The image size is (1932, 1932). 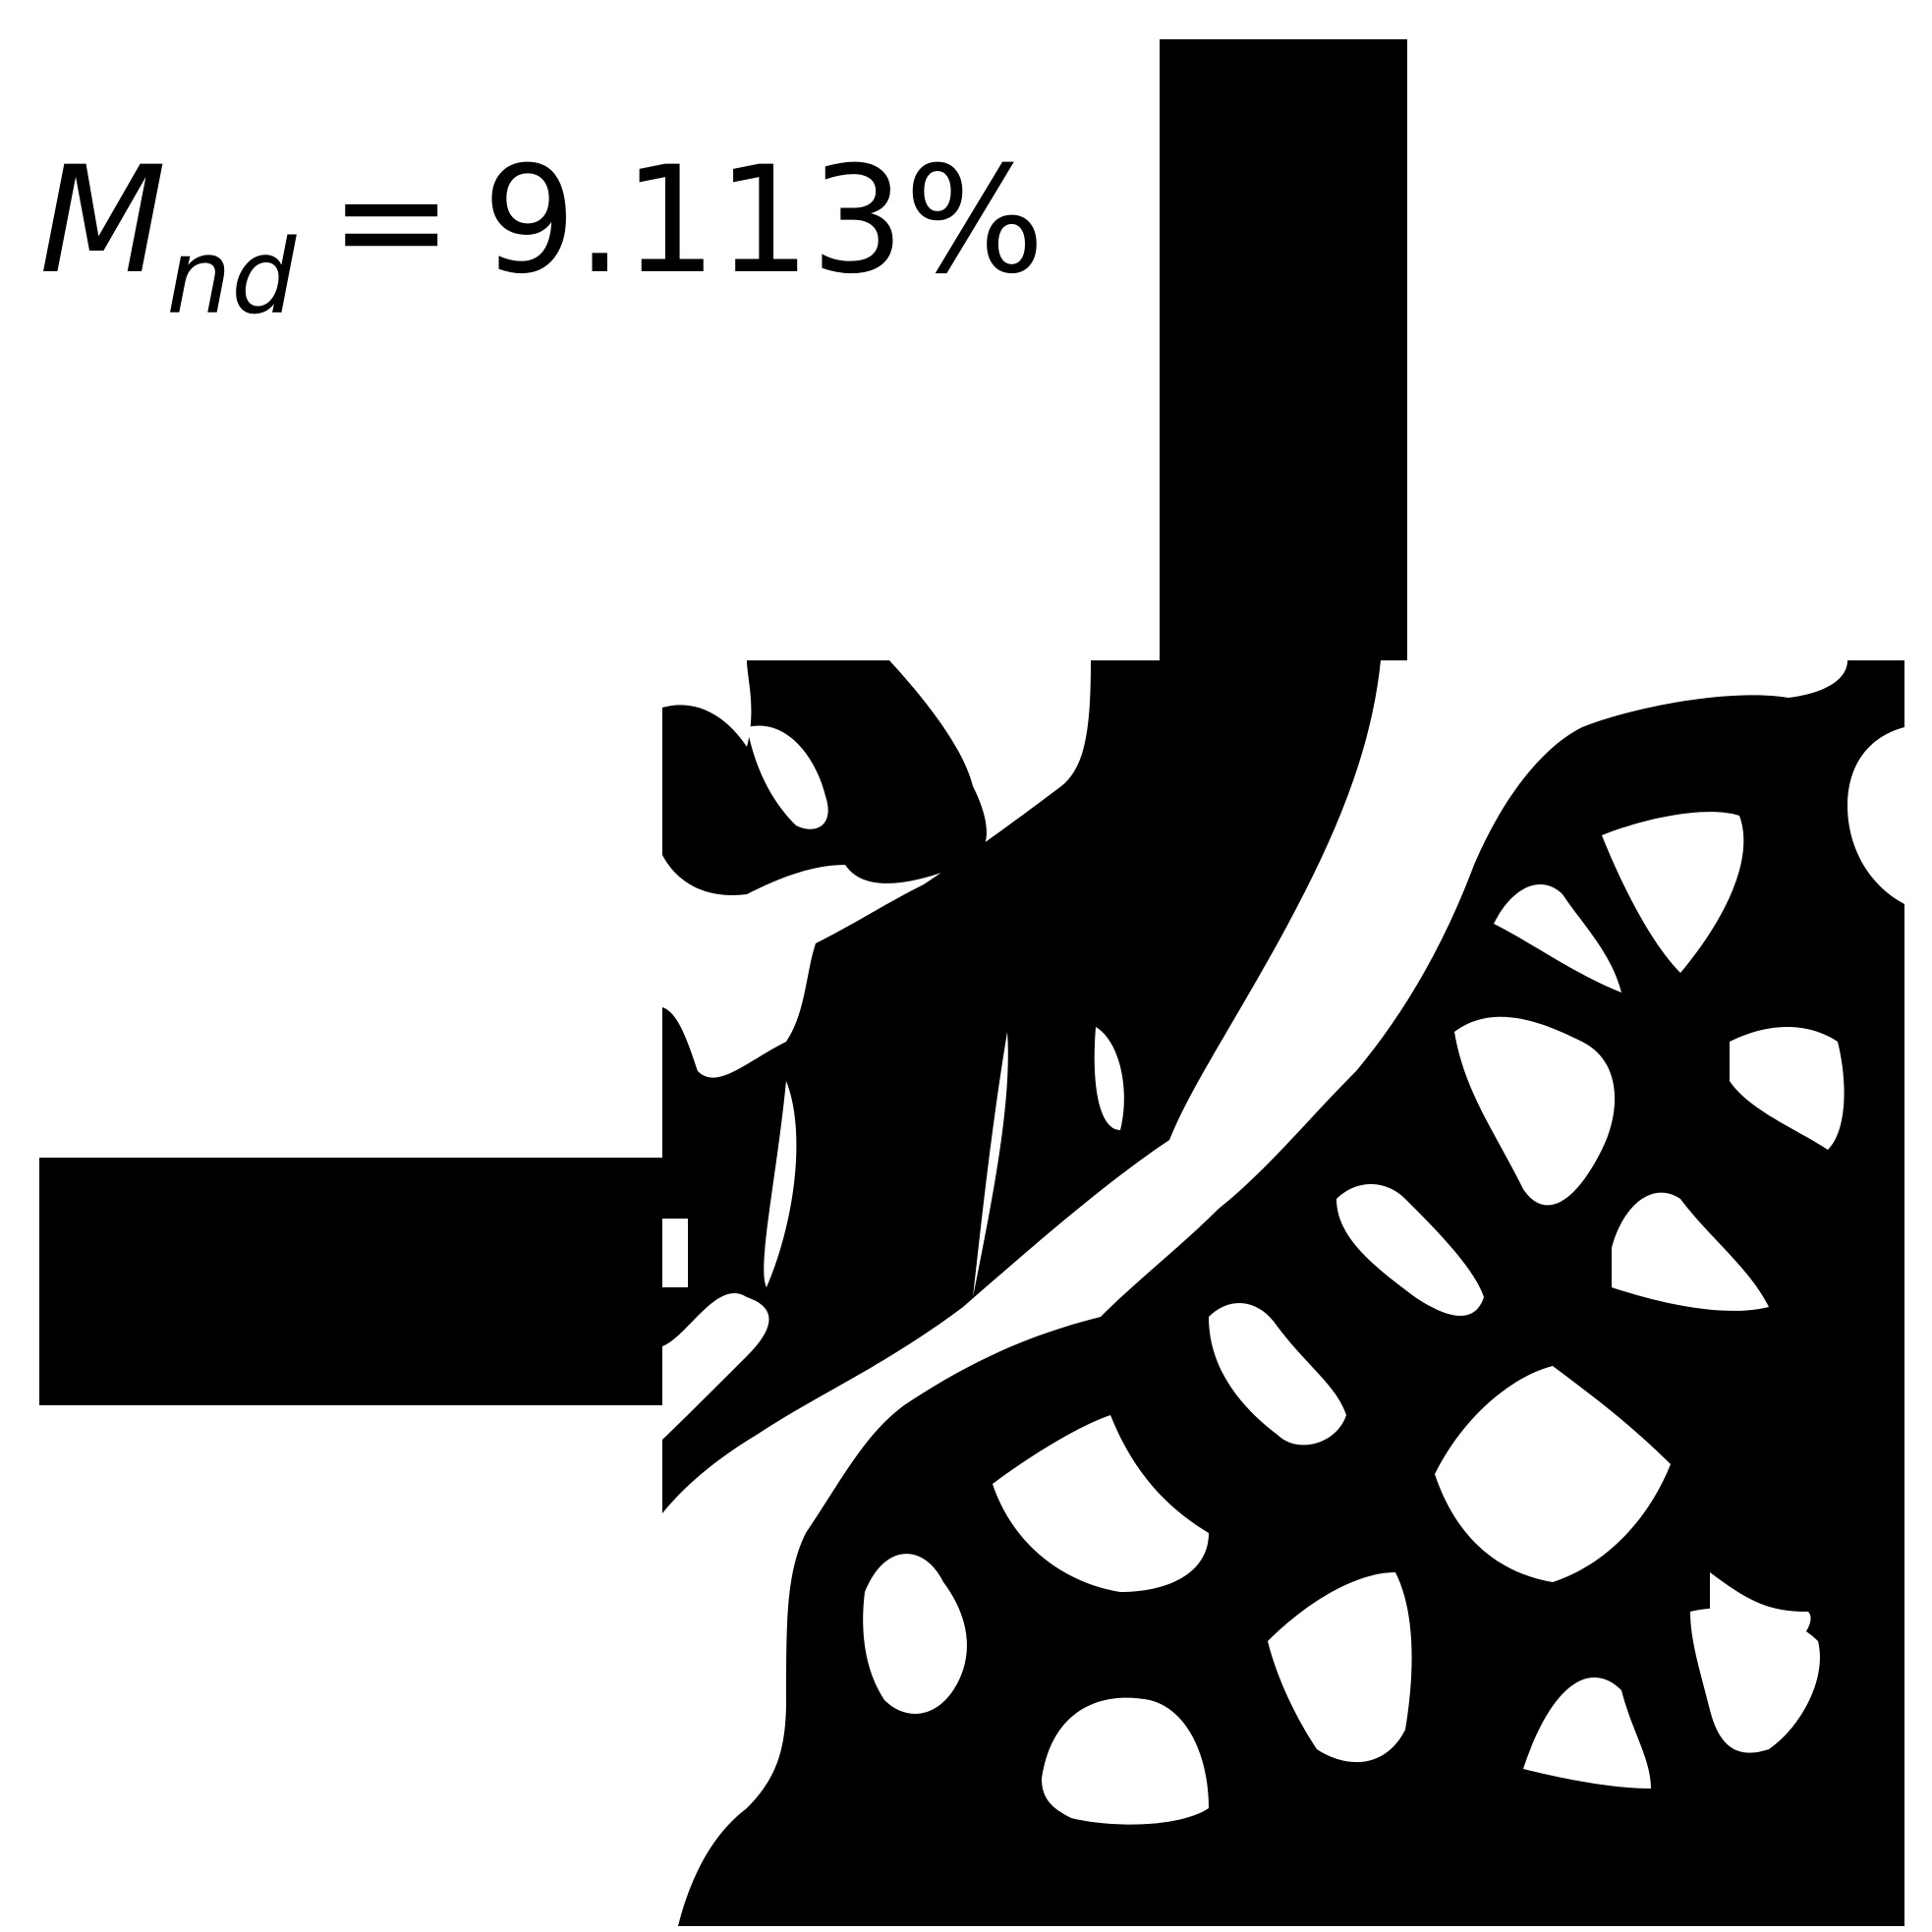 I want to click on void-u4, so click(x=990, y=1164).